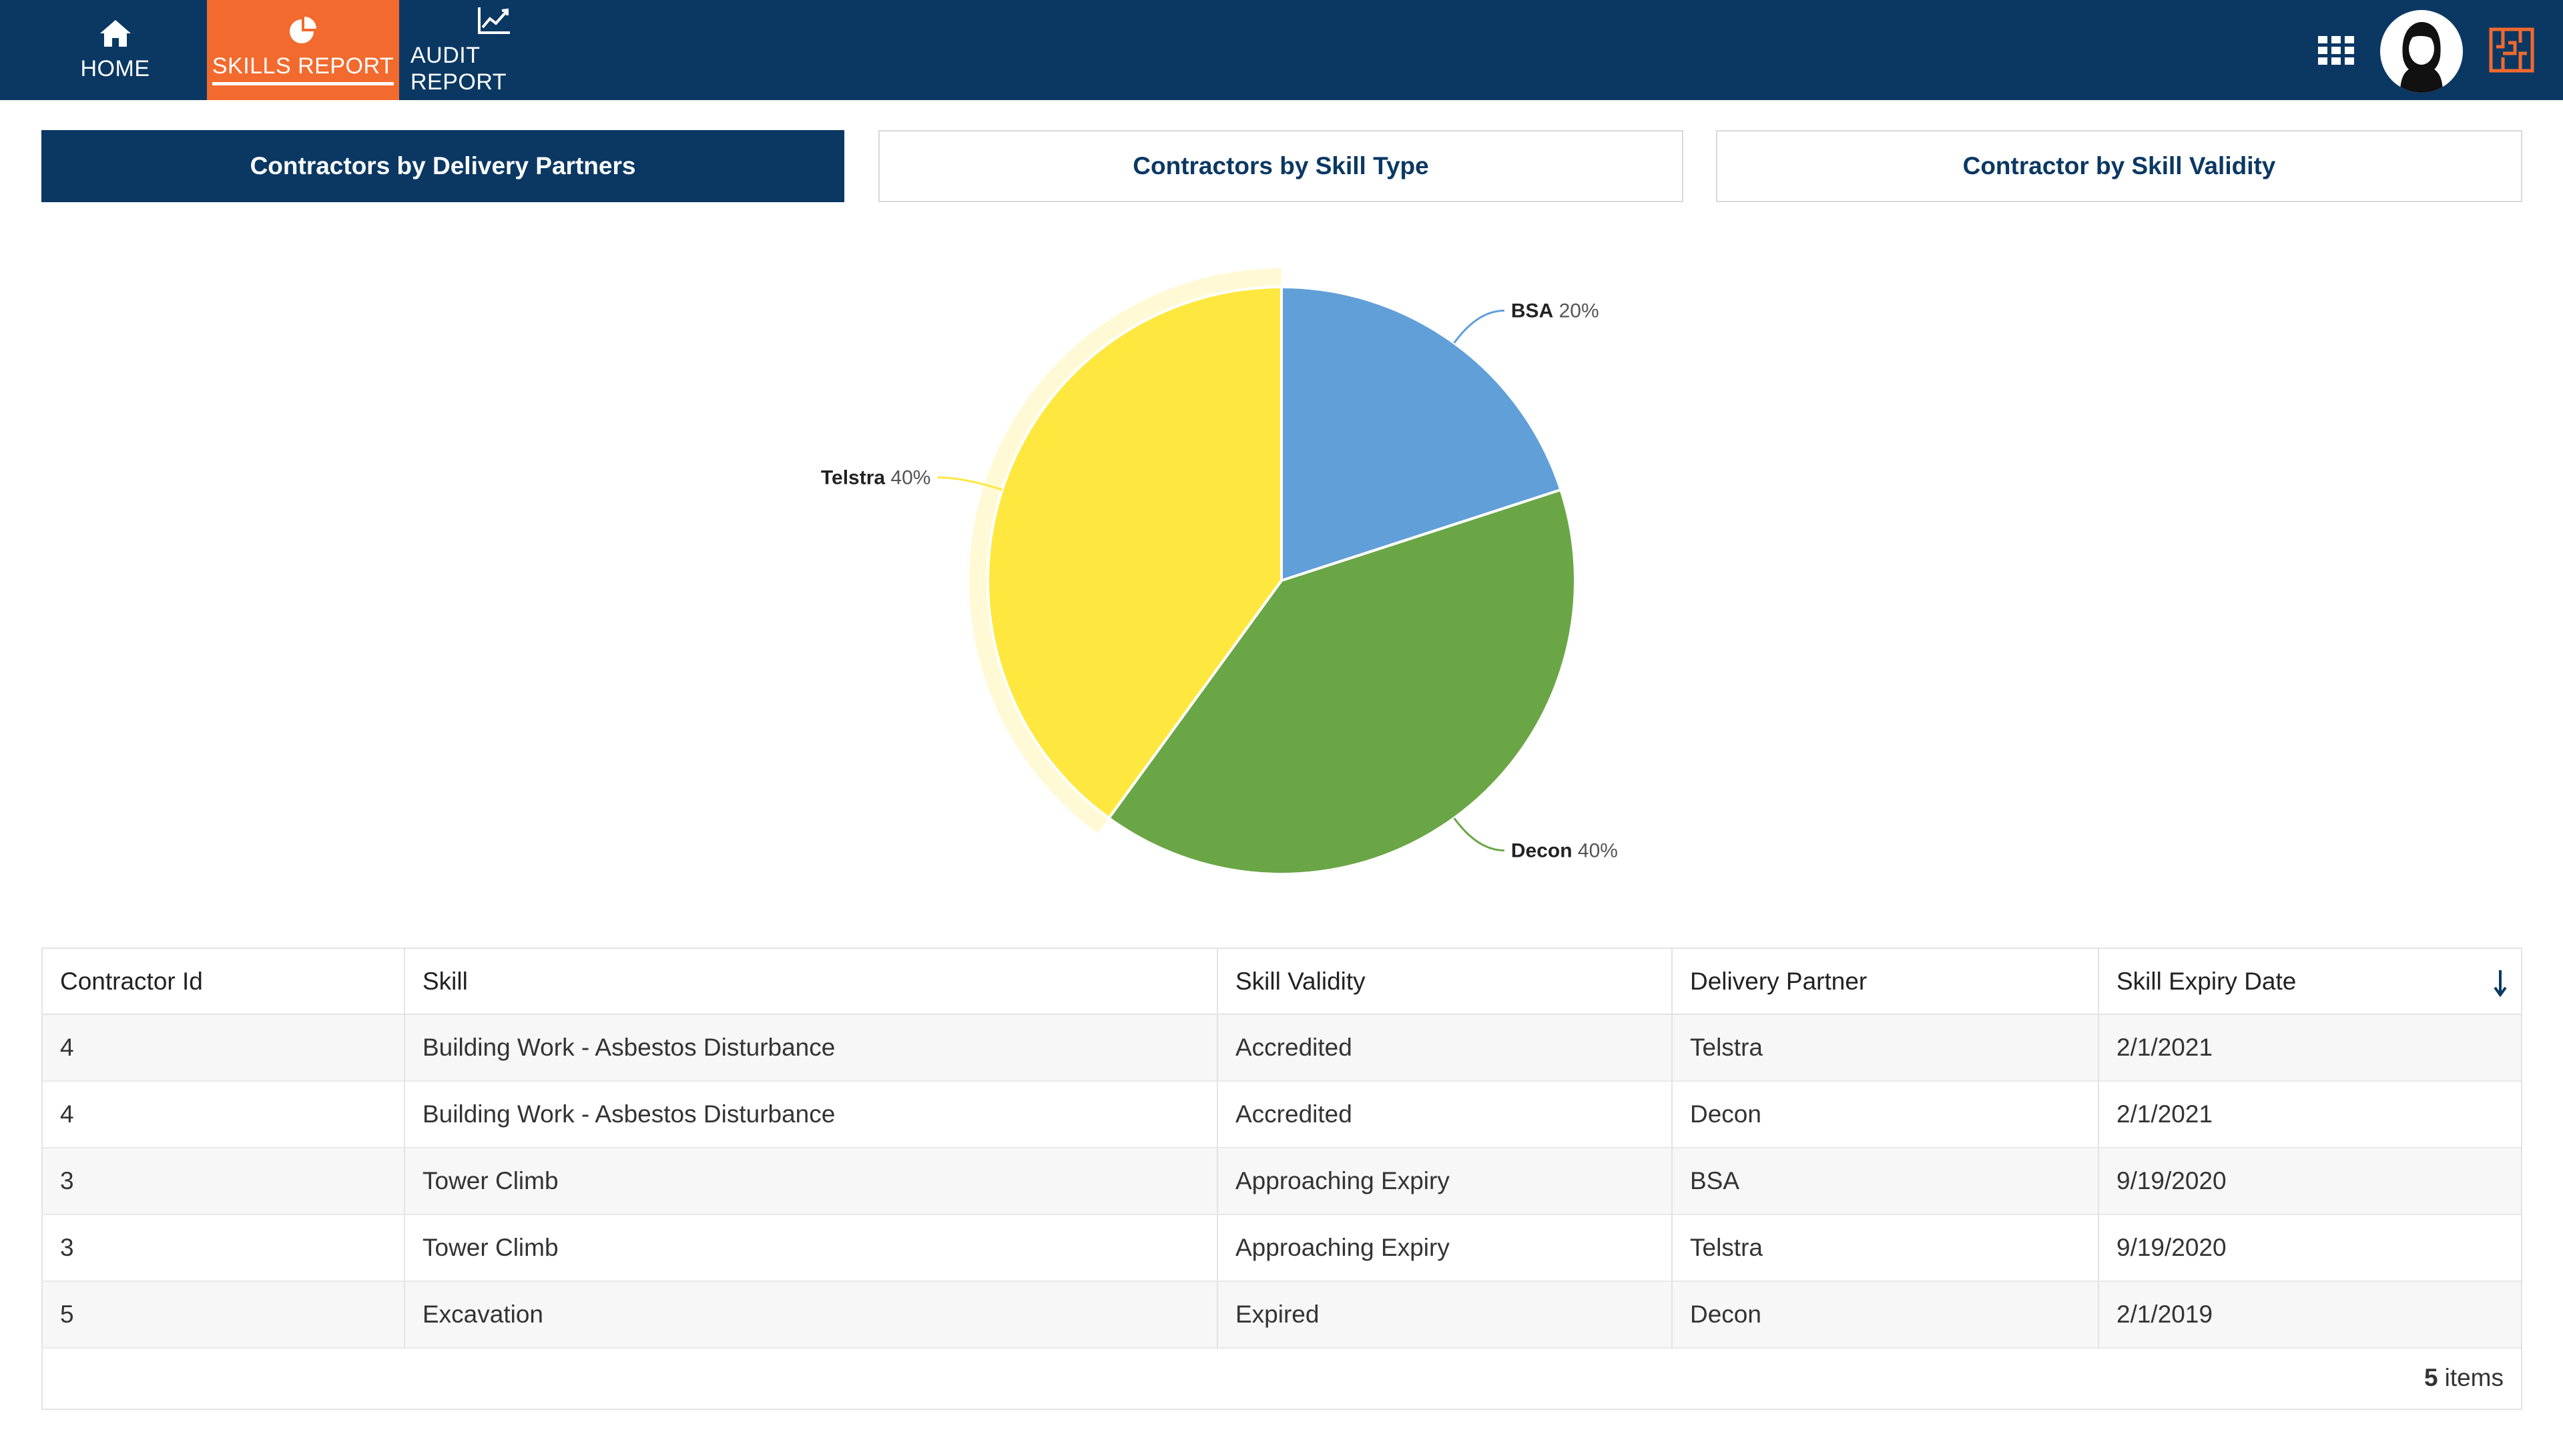  I want to click on pie-data-label-telstra: Telstra 40%, so click(876, 477).